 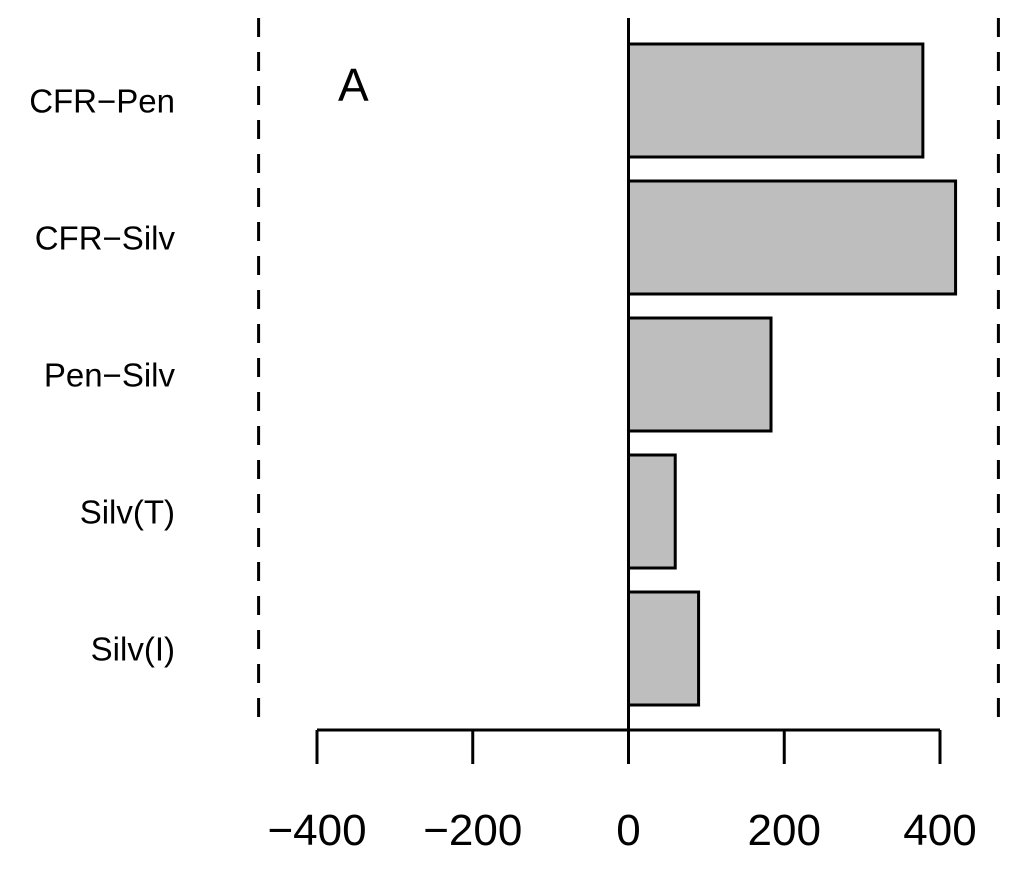 I want to click on category-label-3: Silv(T), so click(x=127, y=512).